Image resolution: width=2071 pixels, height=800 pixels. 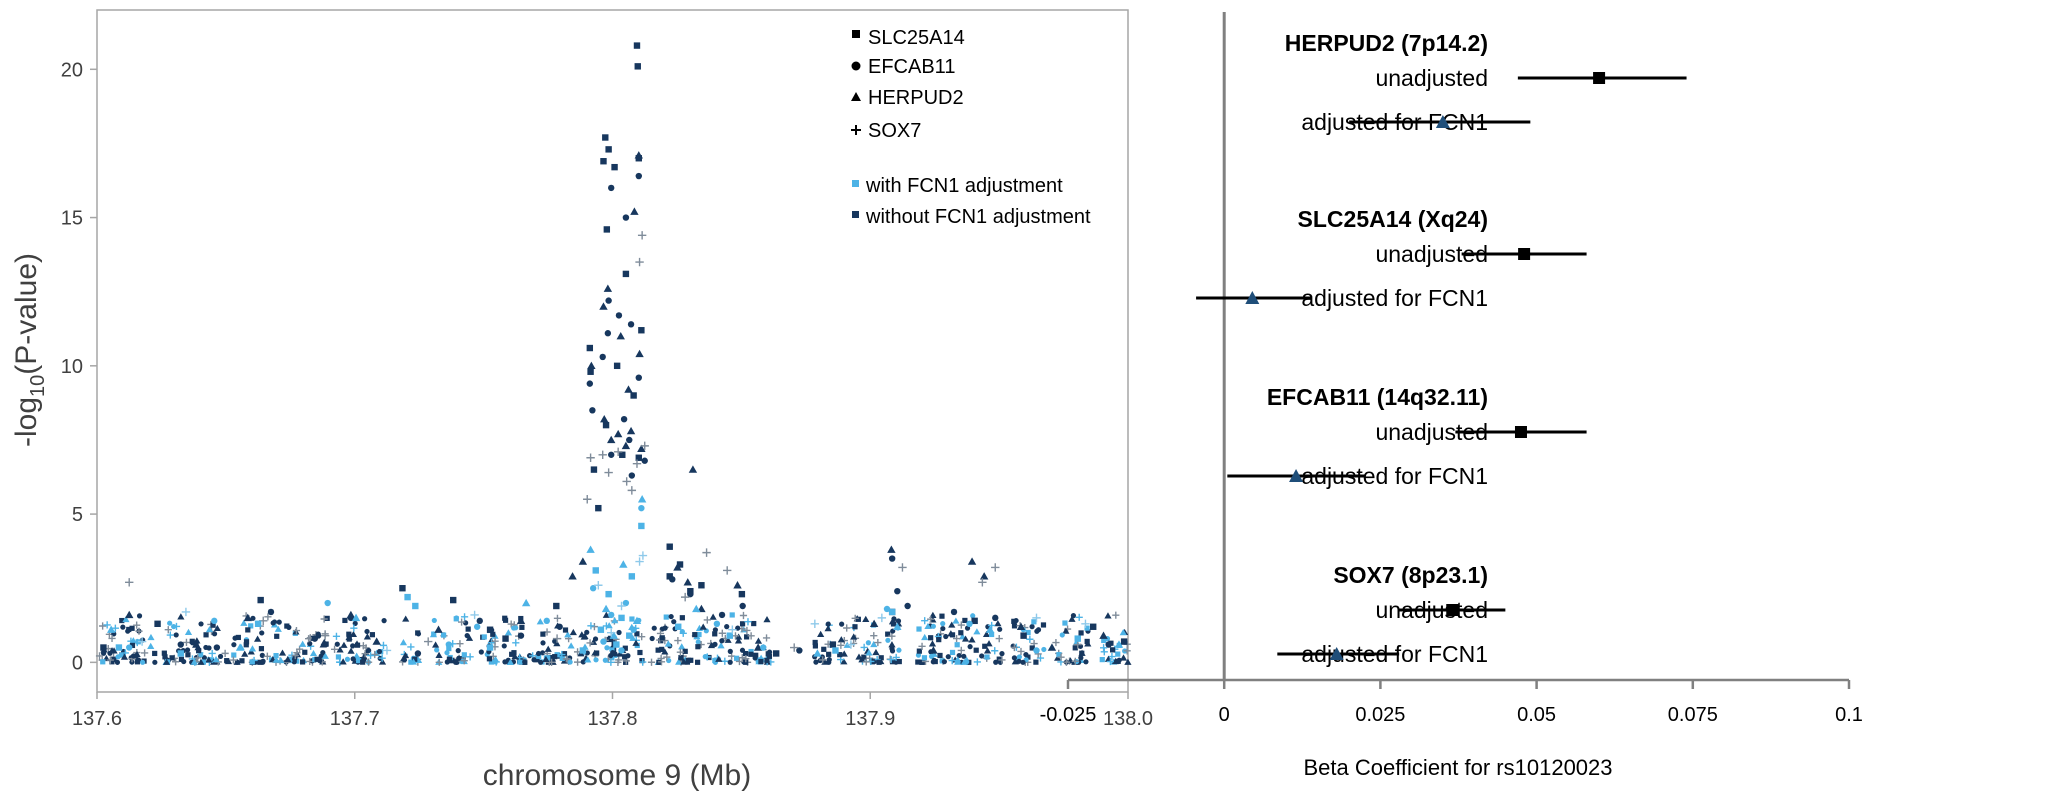 What do you see at coordinates (617, 775) in the screenshot?
I see `scatter-x-axis-label: chromosome 9 (Mb)` at bounding box center [617, 775].